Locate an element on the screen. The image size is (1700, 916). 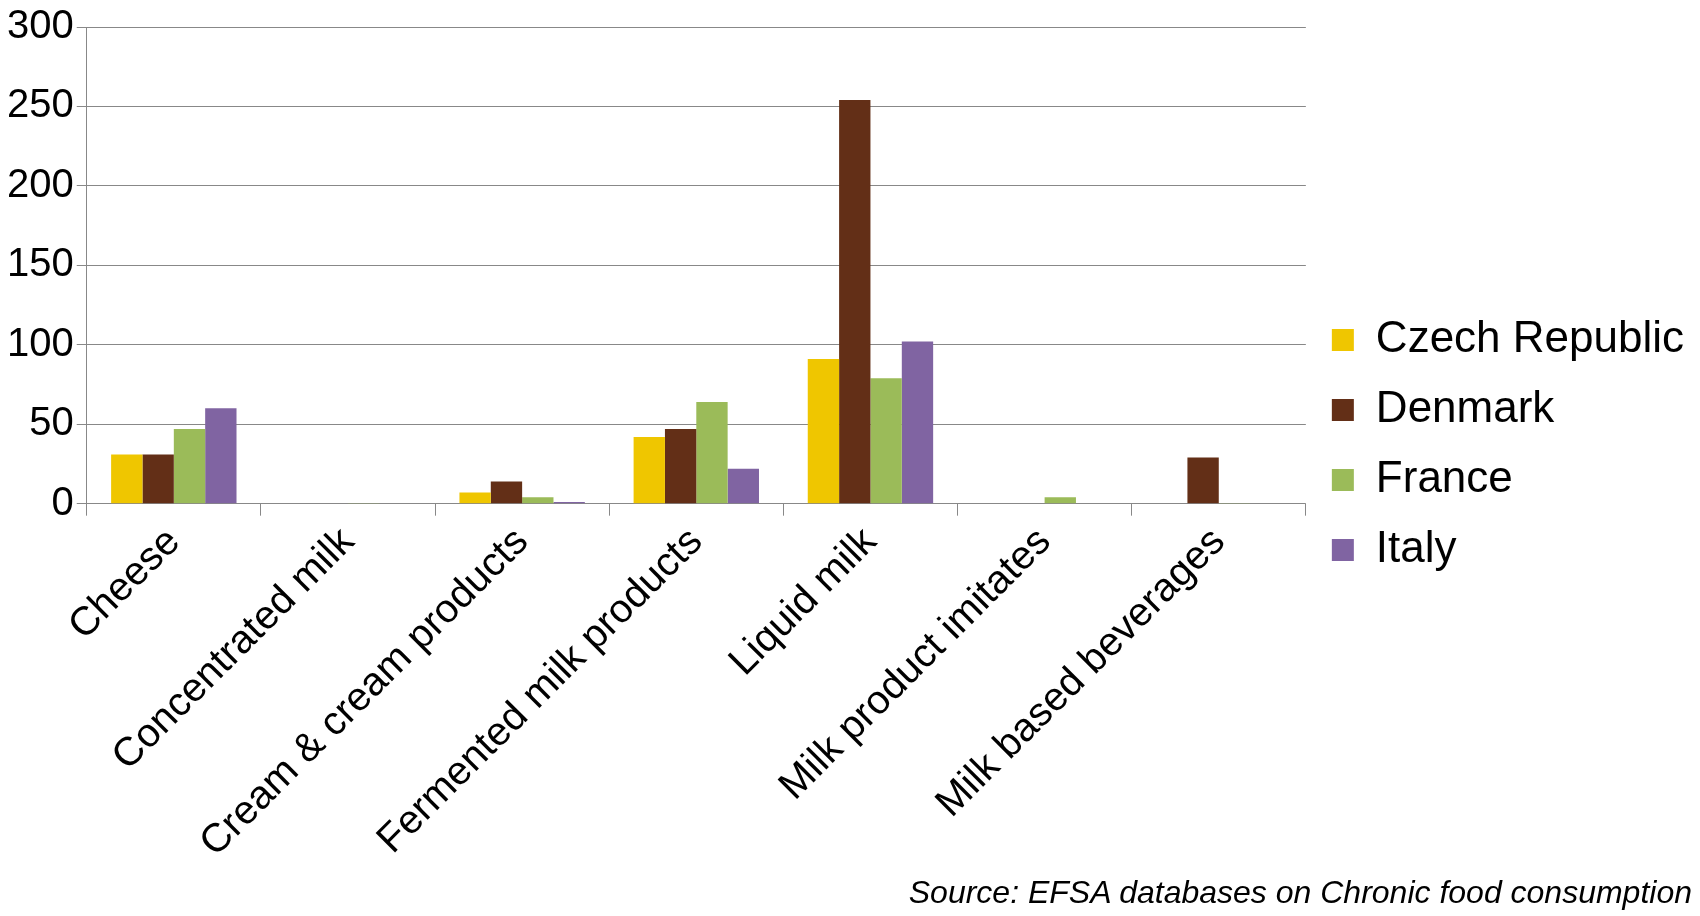
y-tick-label: 300 is located at coordinates (40, 24).